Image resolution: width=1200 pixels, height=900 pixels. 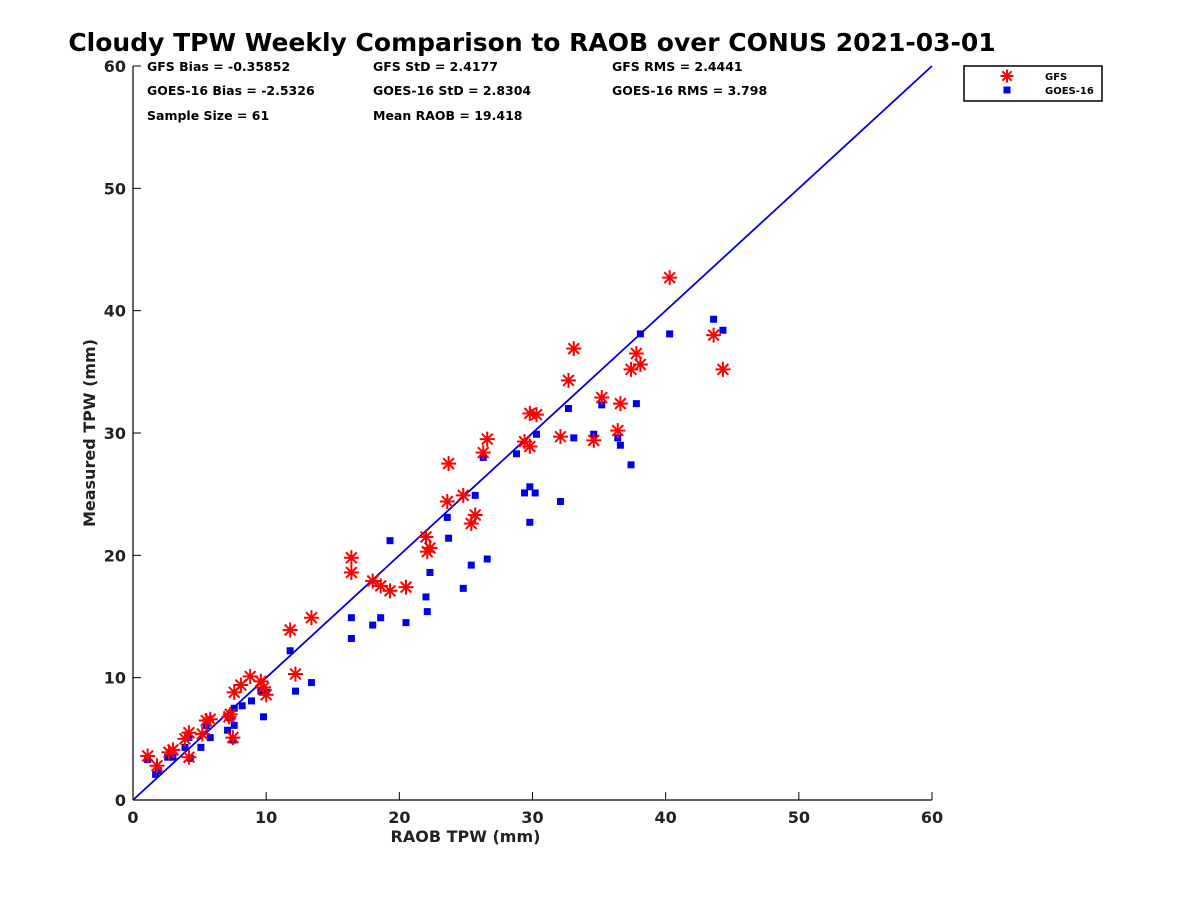 What do you see at coordinates (677, 66) in the screenshot?
I see `stat-text: GFS RMS = 2.4441` at bounding box center [677, 66].